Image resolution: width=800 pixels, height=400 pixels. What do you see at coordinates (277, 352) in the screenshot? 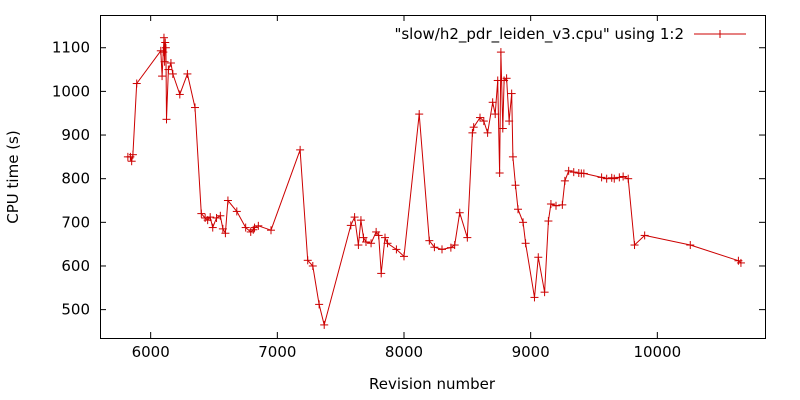
I see `x-tick-label: 7000` at bounding box center [277, 352].